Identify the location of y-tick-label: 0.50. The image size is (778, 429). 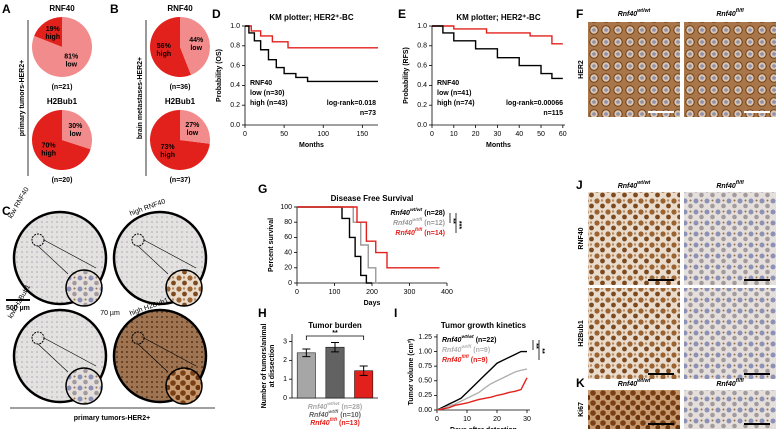
(425, 381).